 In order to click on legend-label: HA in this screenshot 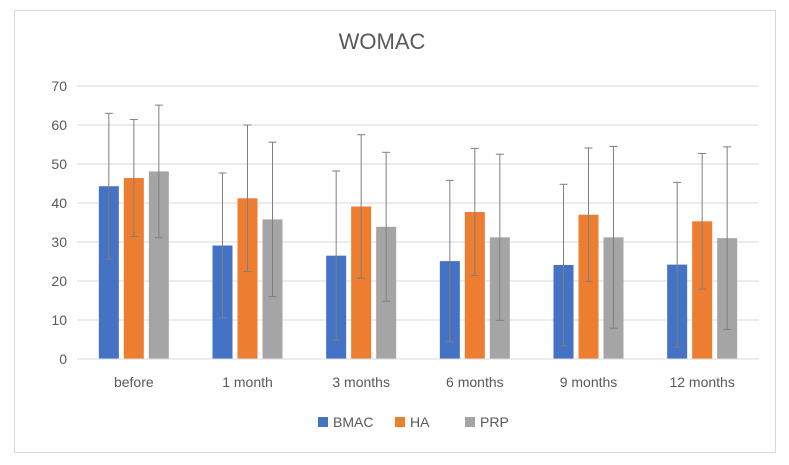, I will do `click(420, 422)`.